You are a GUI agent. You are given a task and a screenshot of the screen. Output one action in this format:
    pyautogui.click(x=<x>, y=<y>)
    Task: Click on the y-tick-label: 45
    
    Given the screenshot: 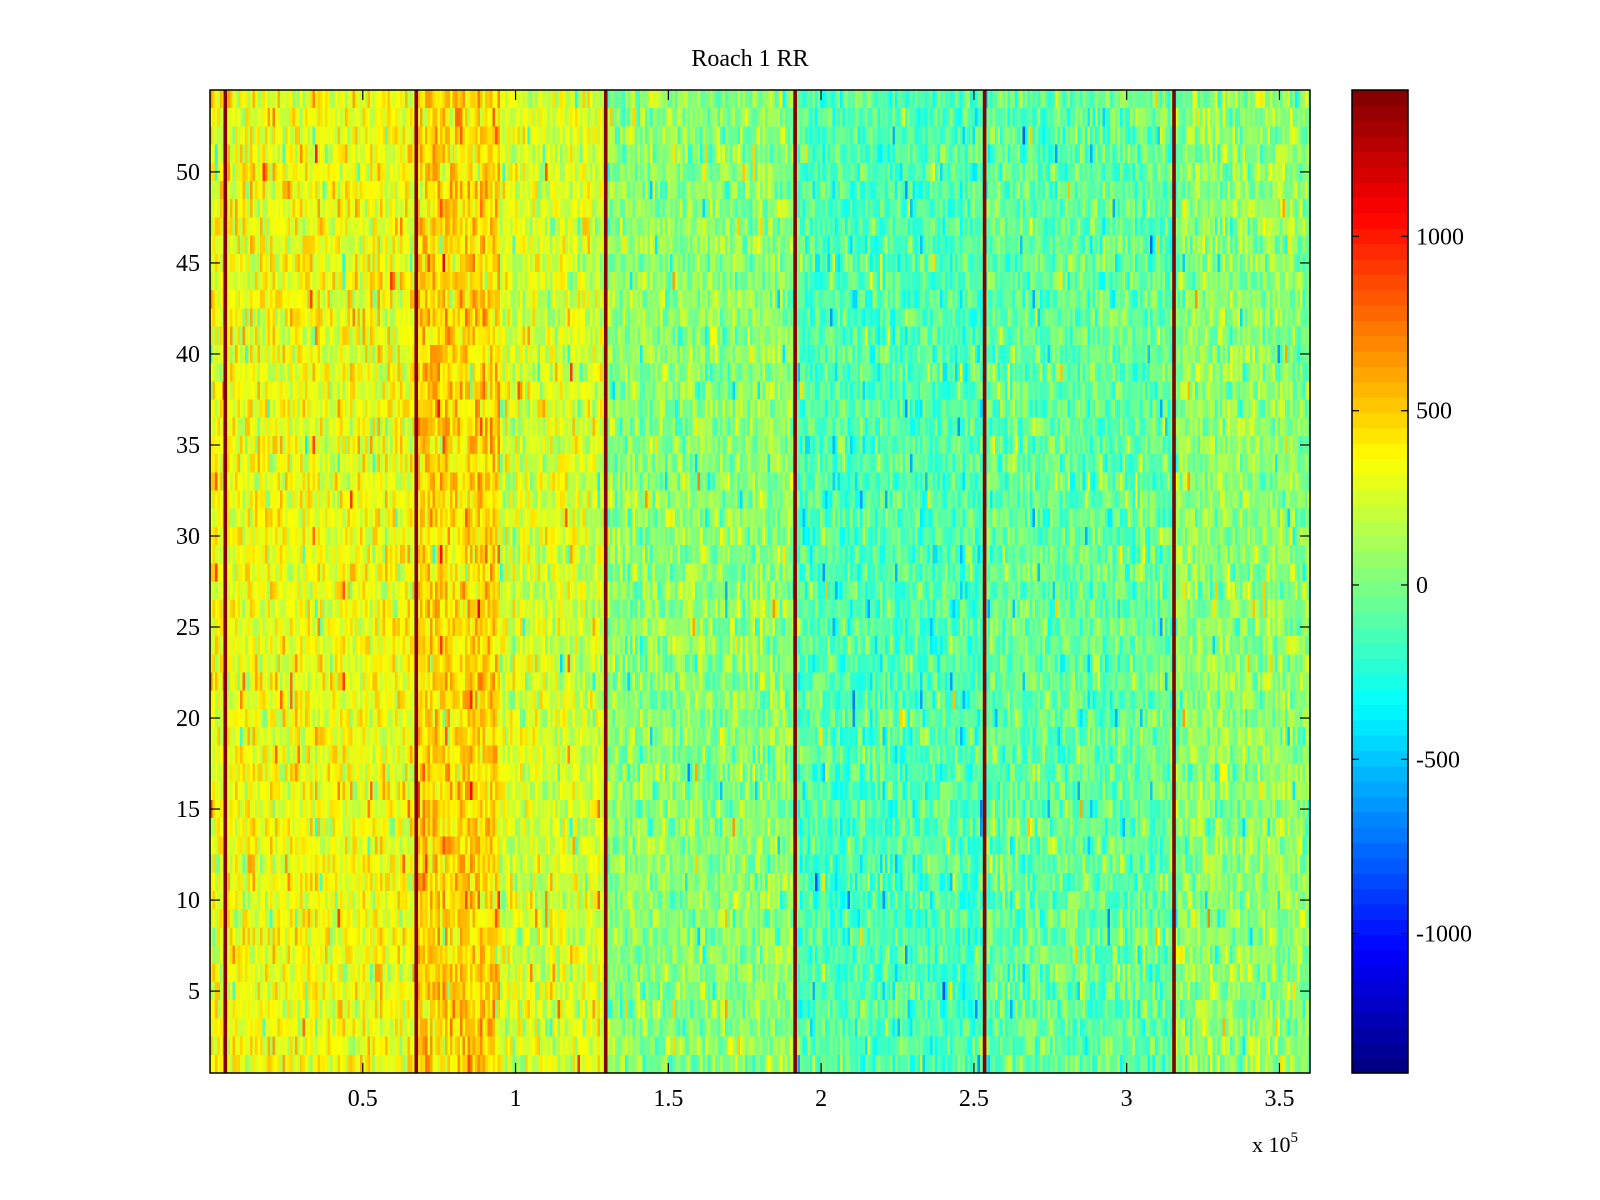 What is the action you would take?
    pyautogui.click(x=188, y=264)
    